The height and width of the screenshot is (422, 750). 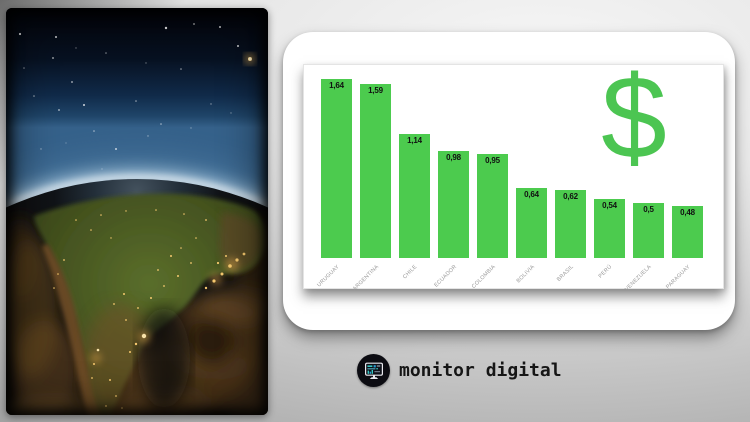 I want to click on bright-star, so click(x=250, y=59).